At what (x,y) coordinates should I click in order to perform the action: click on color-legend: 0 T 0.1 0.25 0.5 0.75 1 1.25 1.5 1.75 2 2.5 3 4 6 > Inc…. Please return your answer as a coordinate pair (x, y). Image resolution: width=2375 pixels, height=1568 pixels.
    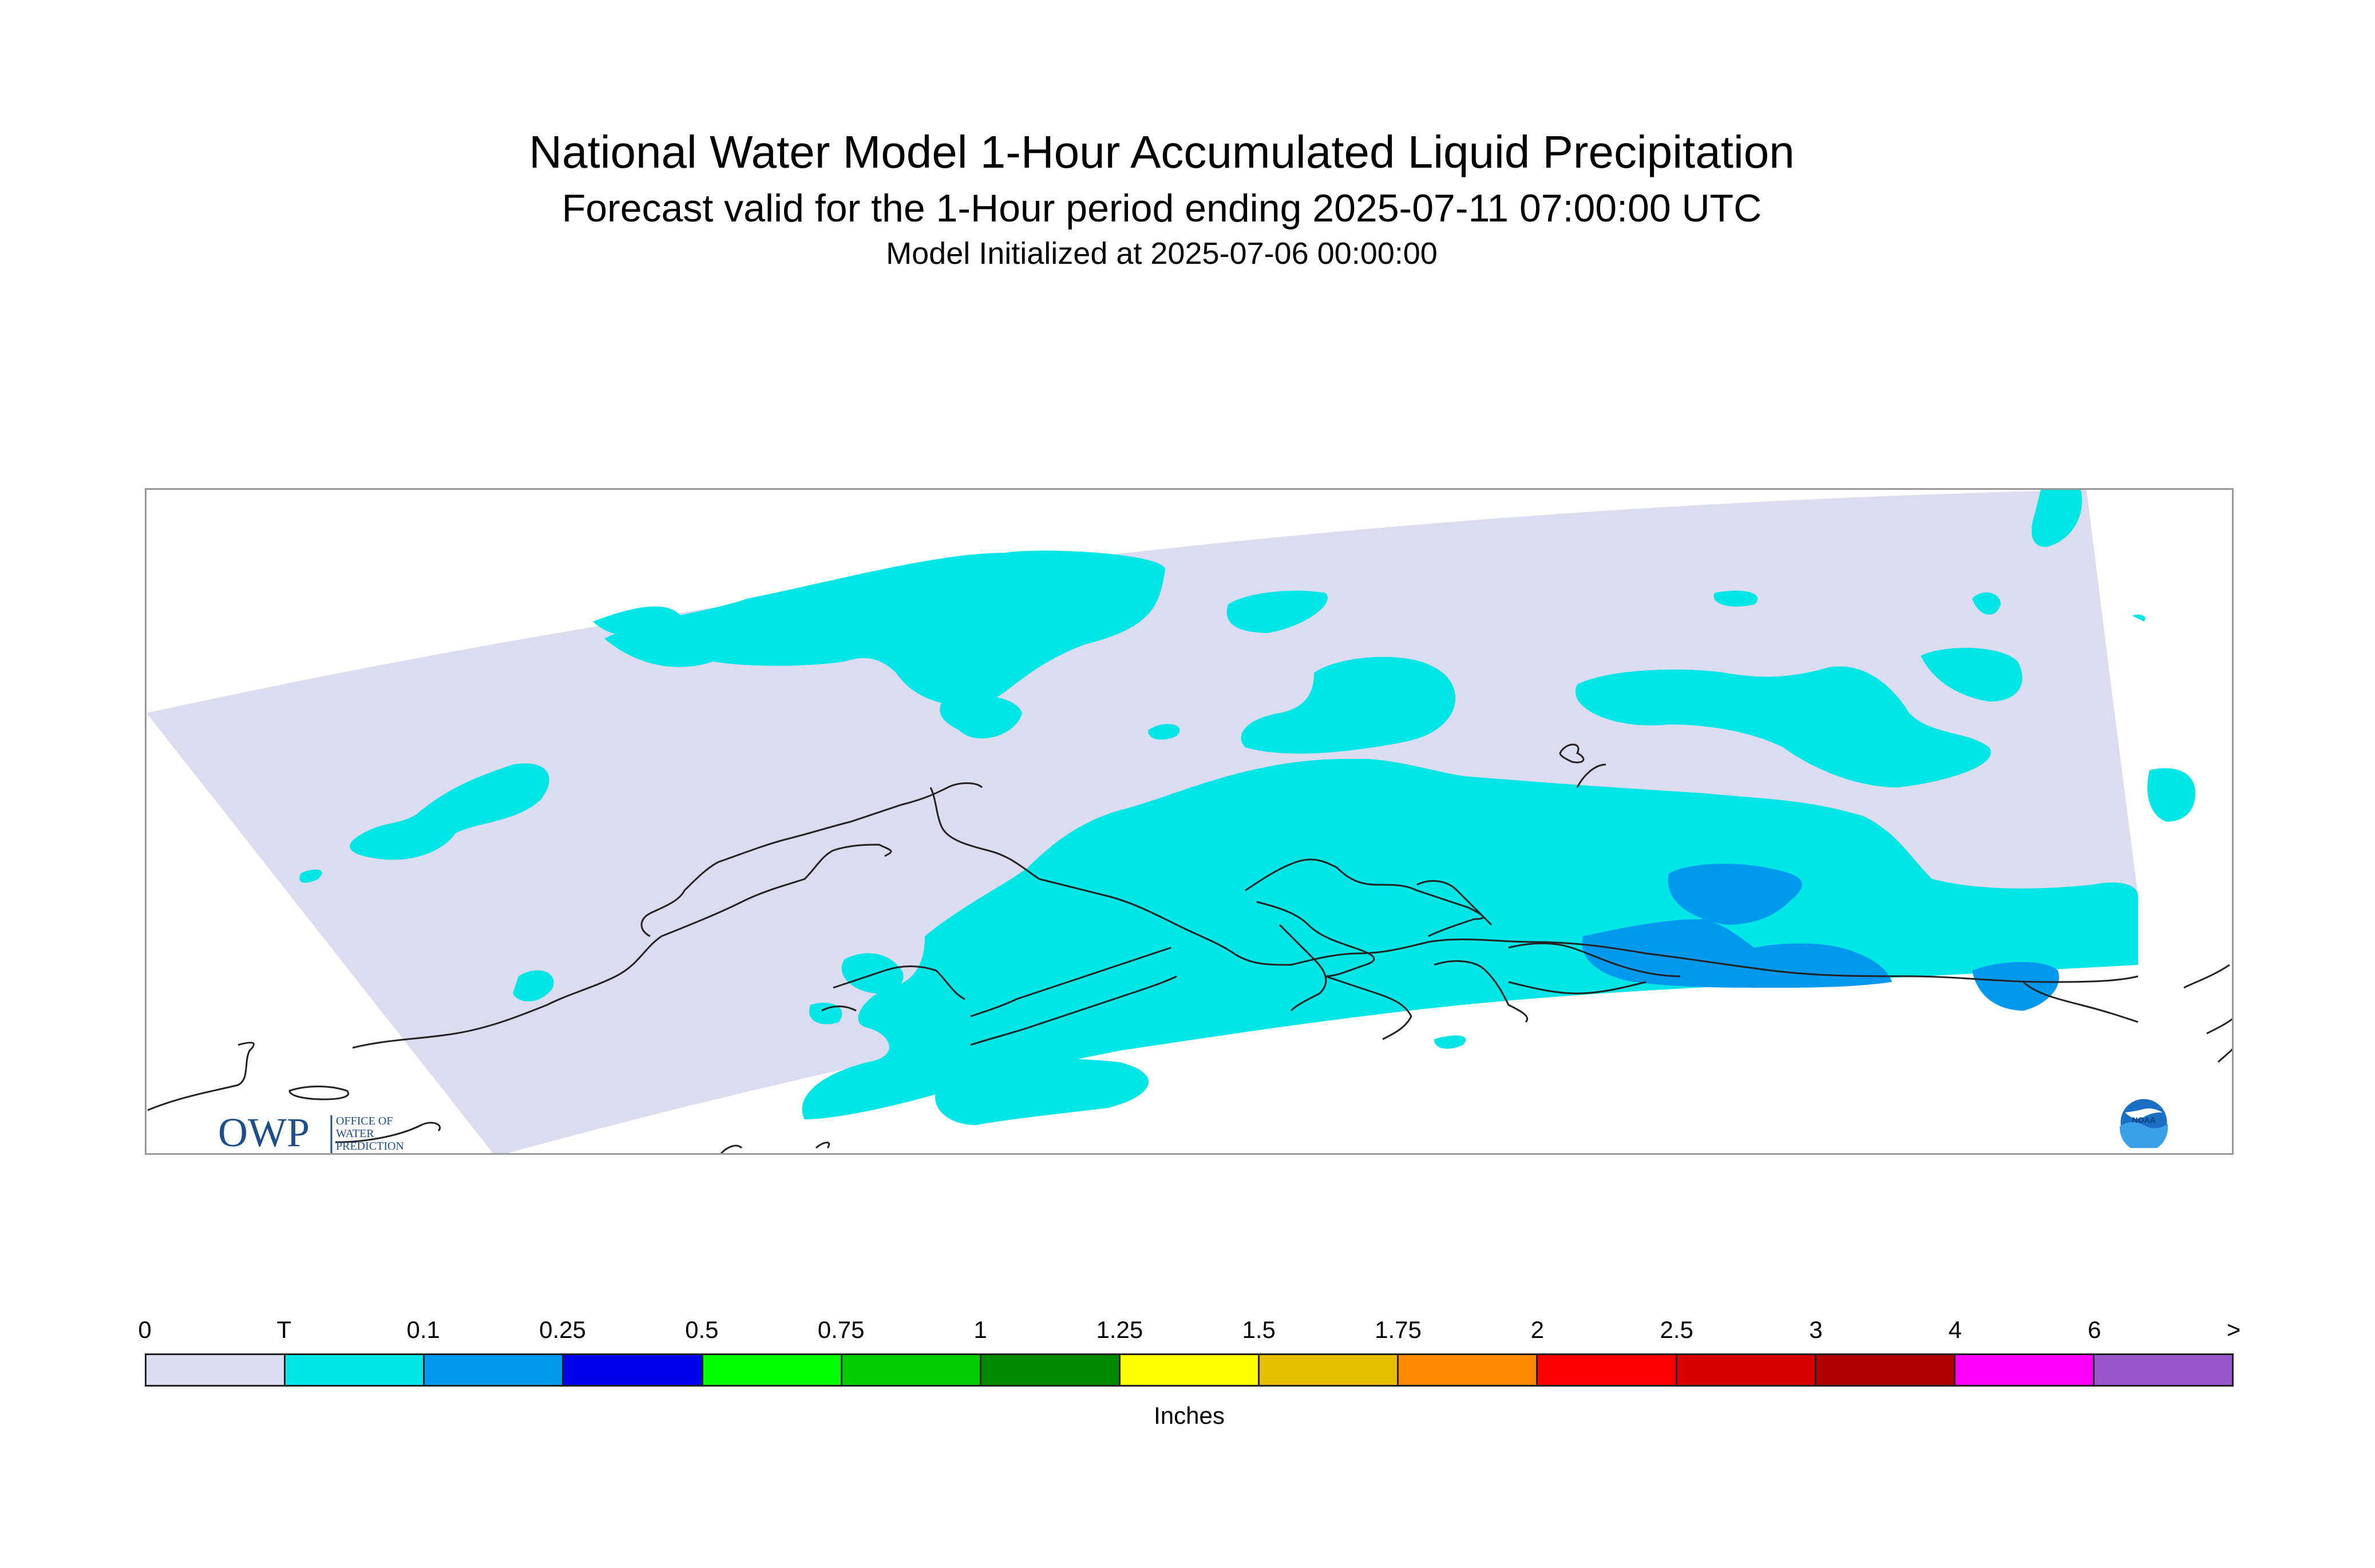
    Looking at the image, I should click on (1189, 1373).